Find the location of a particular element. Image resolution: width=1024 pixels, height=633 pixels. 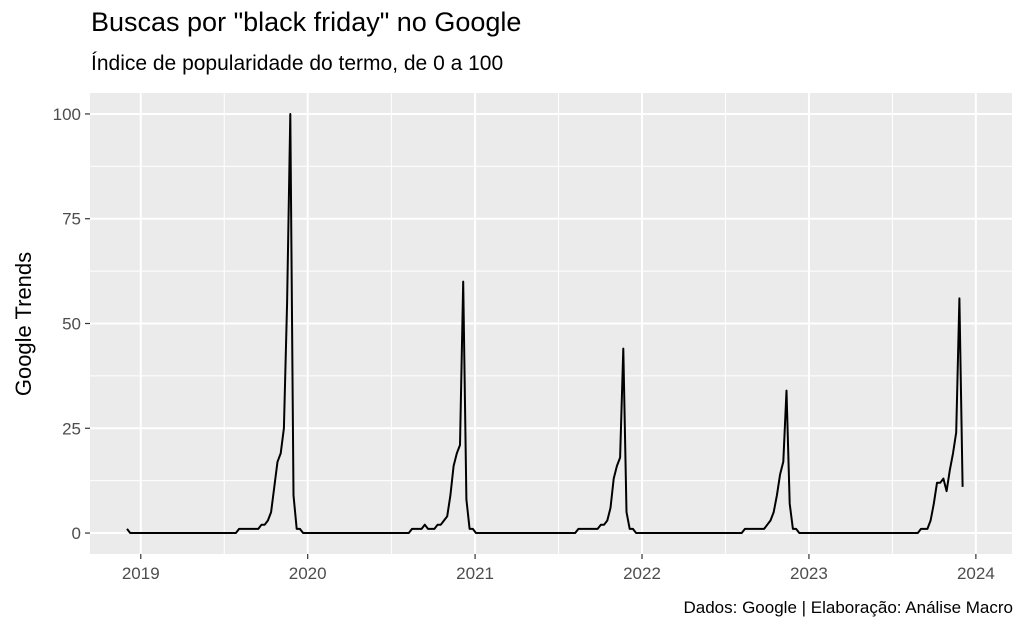

y-tick-label: 0 is located at coordinates (76, 533).